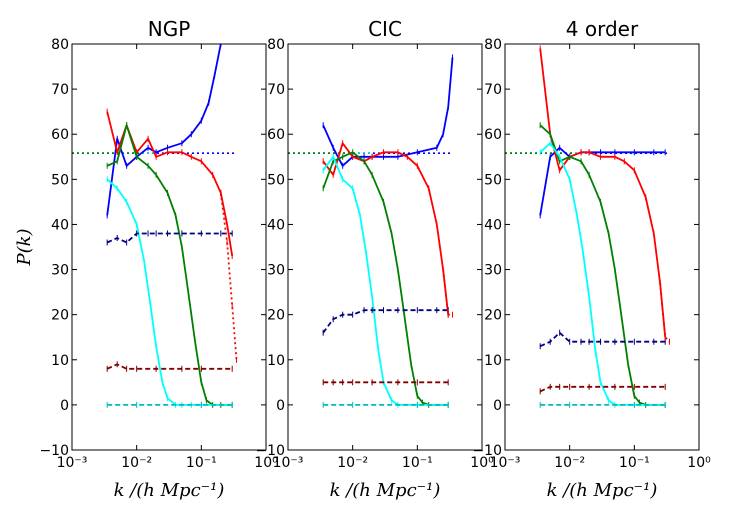 Image resolution: width=748 pixels, height=520 pixels. I want to click on panel-title: CIC, so click(385, 29).